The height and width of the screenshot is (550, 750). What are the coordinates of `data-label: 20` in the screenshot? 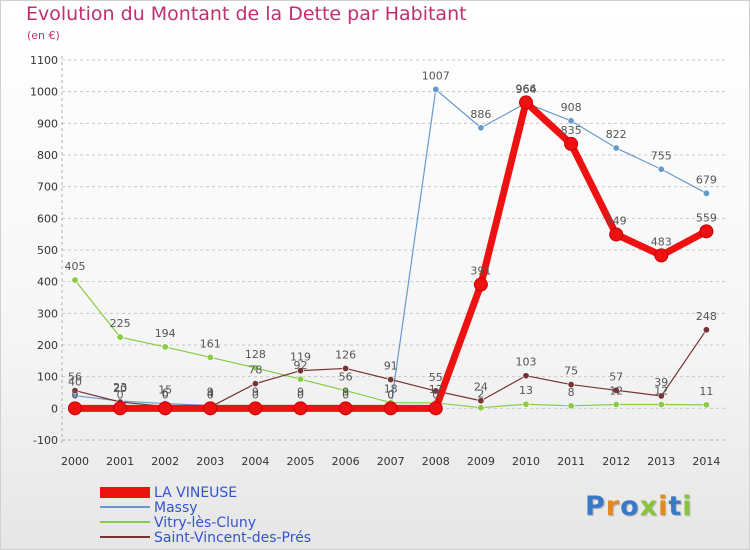 It's located at (120, 388).